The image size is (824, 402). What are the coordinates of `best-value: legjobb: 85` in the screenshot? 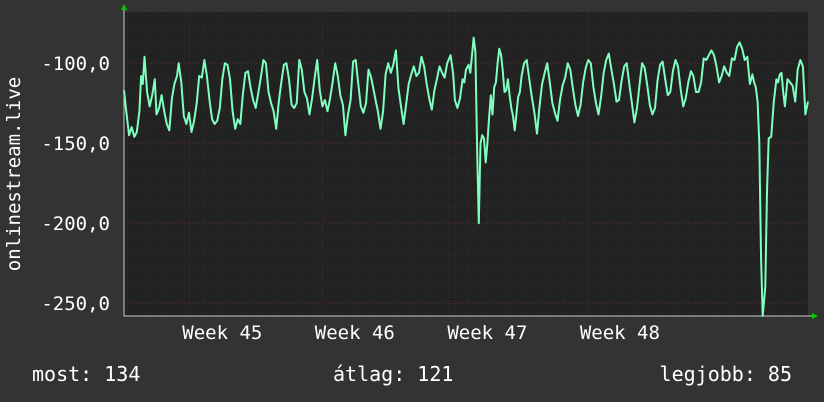 It's located at (725, 374).